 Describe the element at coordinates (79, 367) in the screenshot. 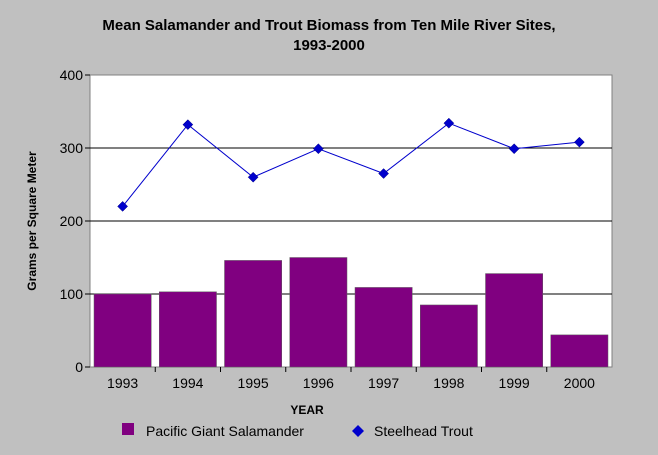

I see `y-tick-label: 0` at that location.